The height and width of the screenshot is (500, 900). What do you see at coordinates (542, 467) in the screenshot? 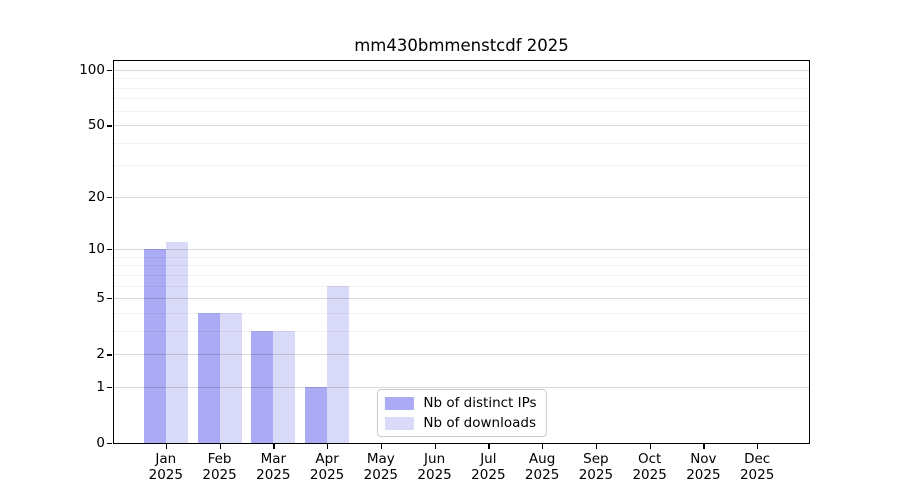
I see `x-tick-label: Aug 2025` at bounding box center [542, 467].